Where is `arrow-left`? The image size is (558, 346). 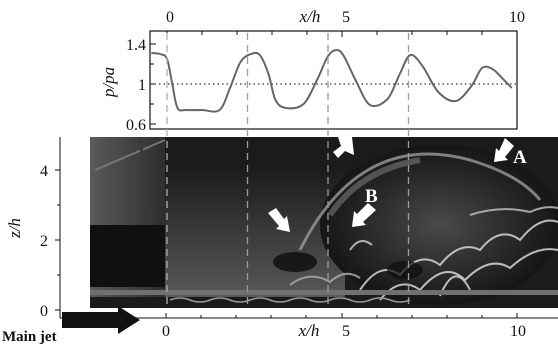
arrow-left is located at coordinates (279, 220).